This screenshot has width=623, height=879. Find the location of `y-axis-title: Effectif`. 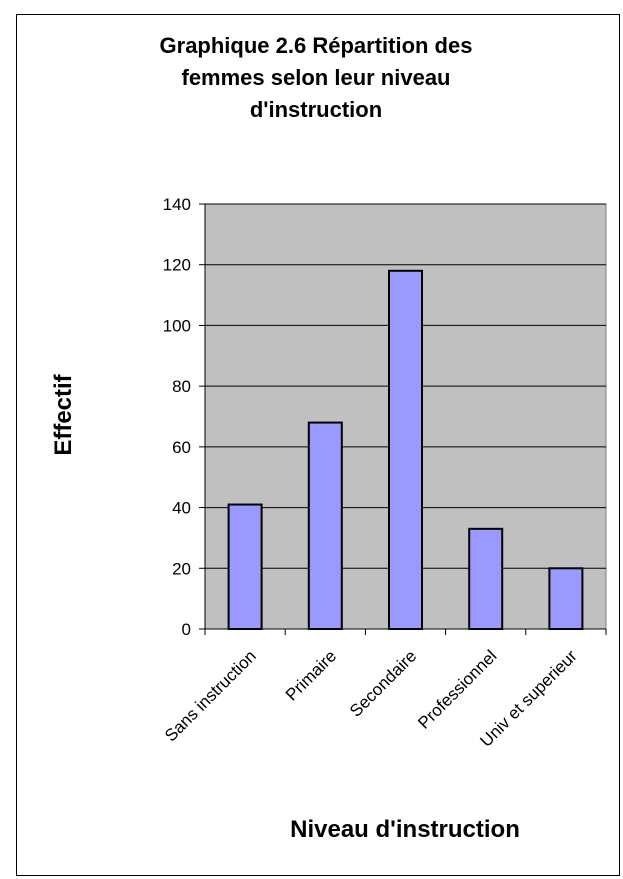

y-axis-title: Effectif is located at coordinates (63, 414).